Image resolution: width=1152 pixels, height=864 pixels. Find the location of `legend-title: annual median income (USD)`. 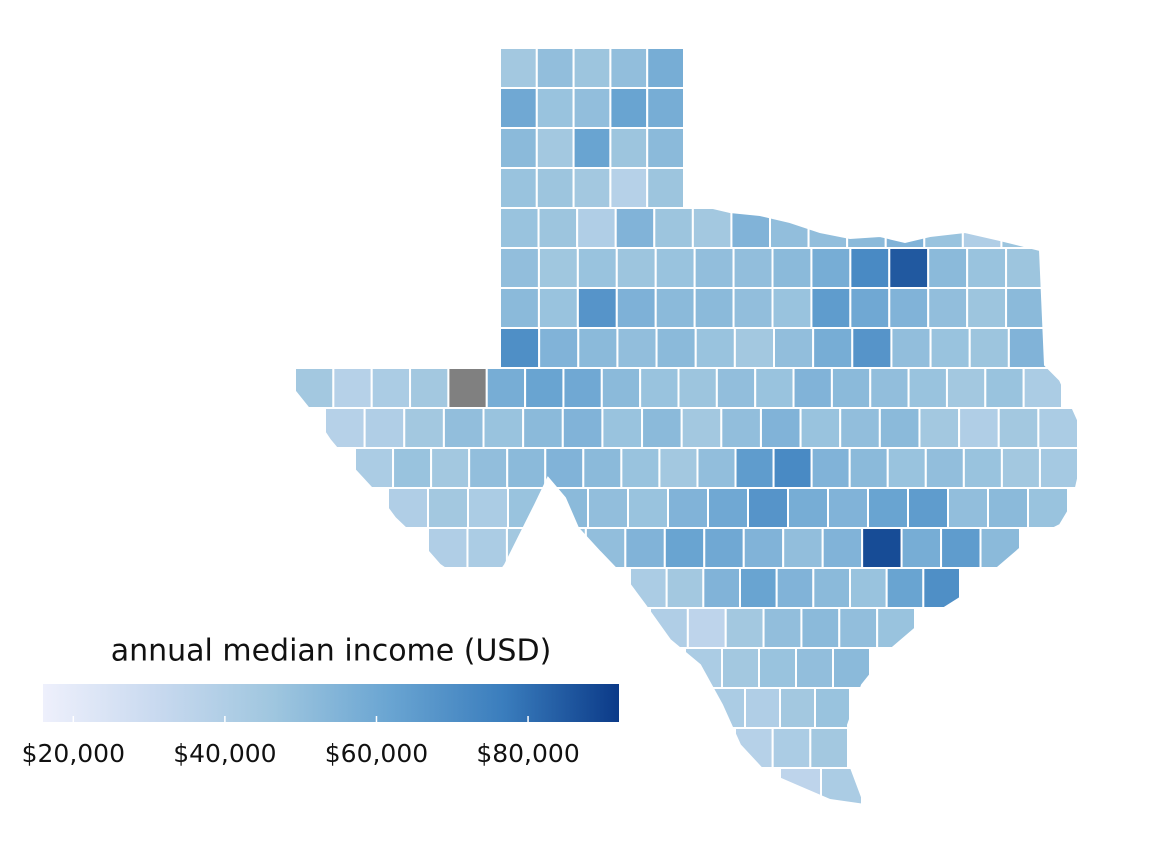

legend-title: annual median income (USD) is located at coordinates (331, 651).